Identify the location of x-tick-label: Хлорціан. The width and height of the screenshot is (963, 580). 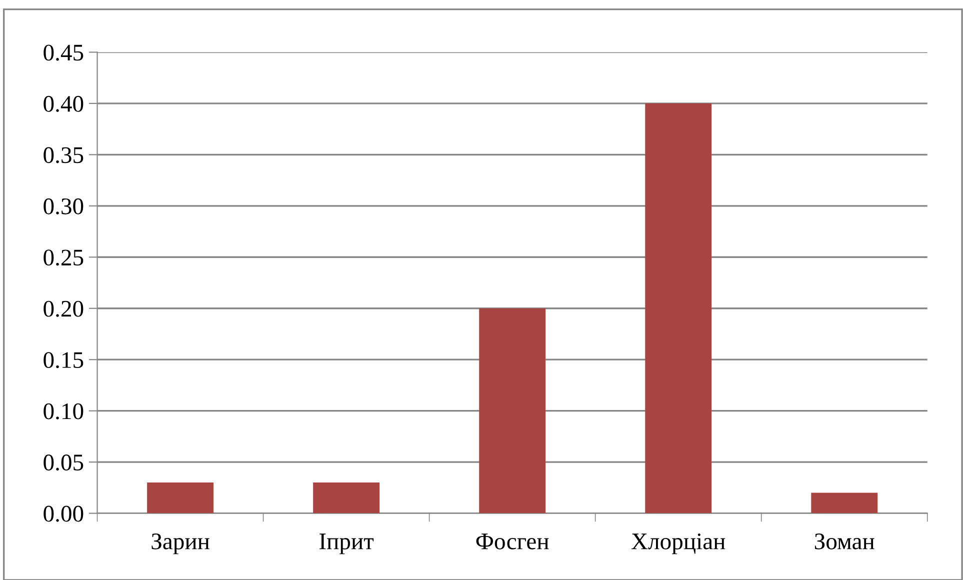
(678, 543).